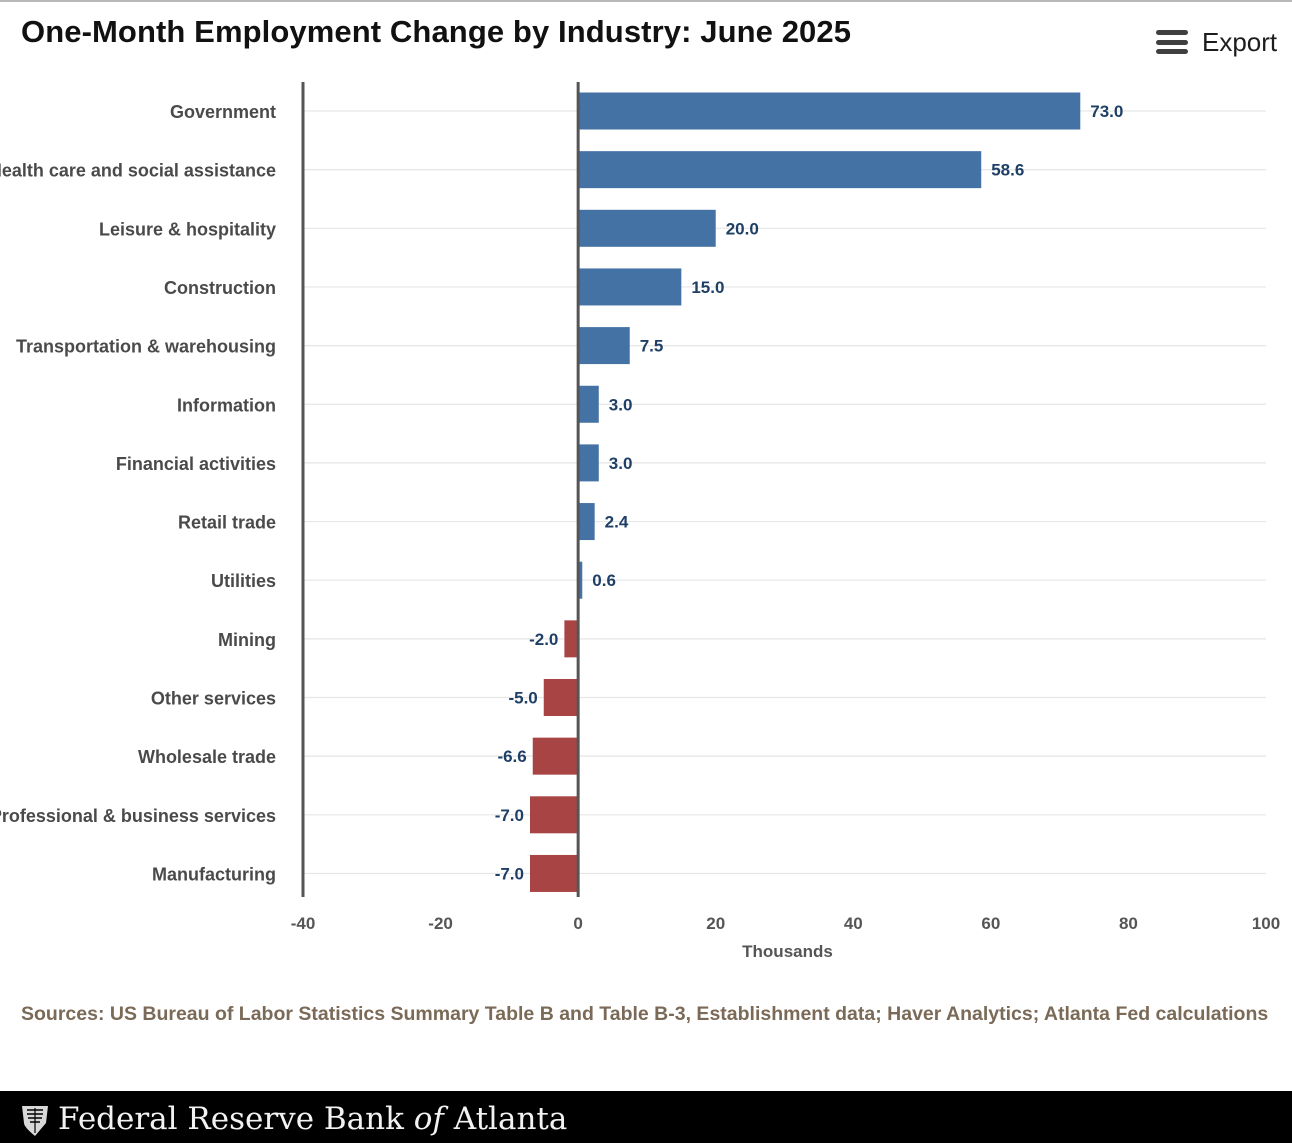  What do you see at coordinates (1106, 111) in the screenshot?
I see `value-label: 73.0` at bounding box center [1106, 111].